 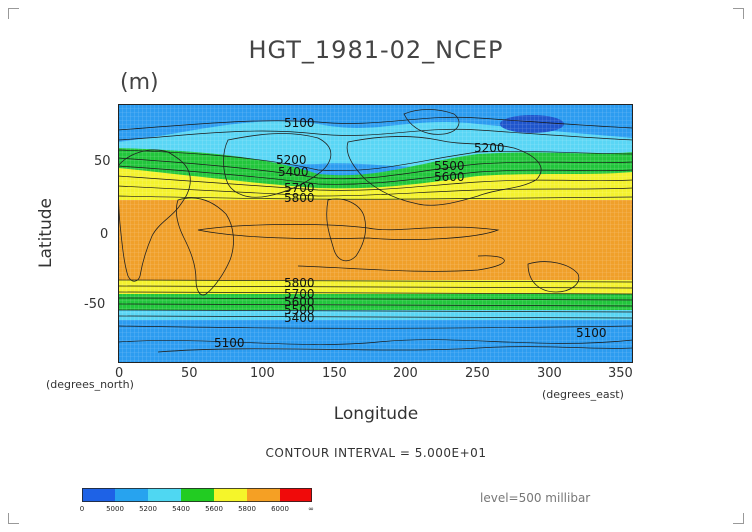 I want to click on x-tick: 250, so click(x=477, y=373).